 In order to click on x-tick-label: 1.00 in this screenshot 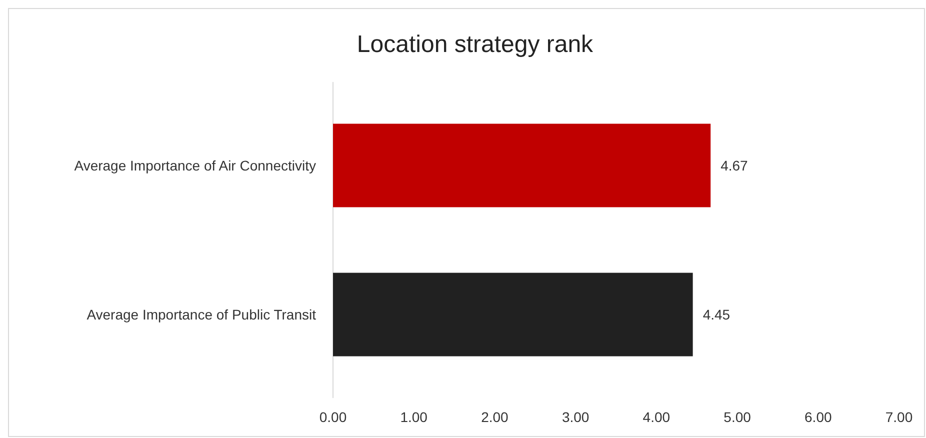, I will do `click(414, 417)`.